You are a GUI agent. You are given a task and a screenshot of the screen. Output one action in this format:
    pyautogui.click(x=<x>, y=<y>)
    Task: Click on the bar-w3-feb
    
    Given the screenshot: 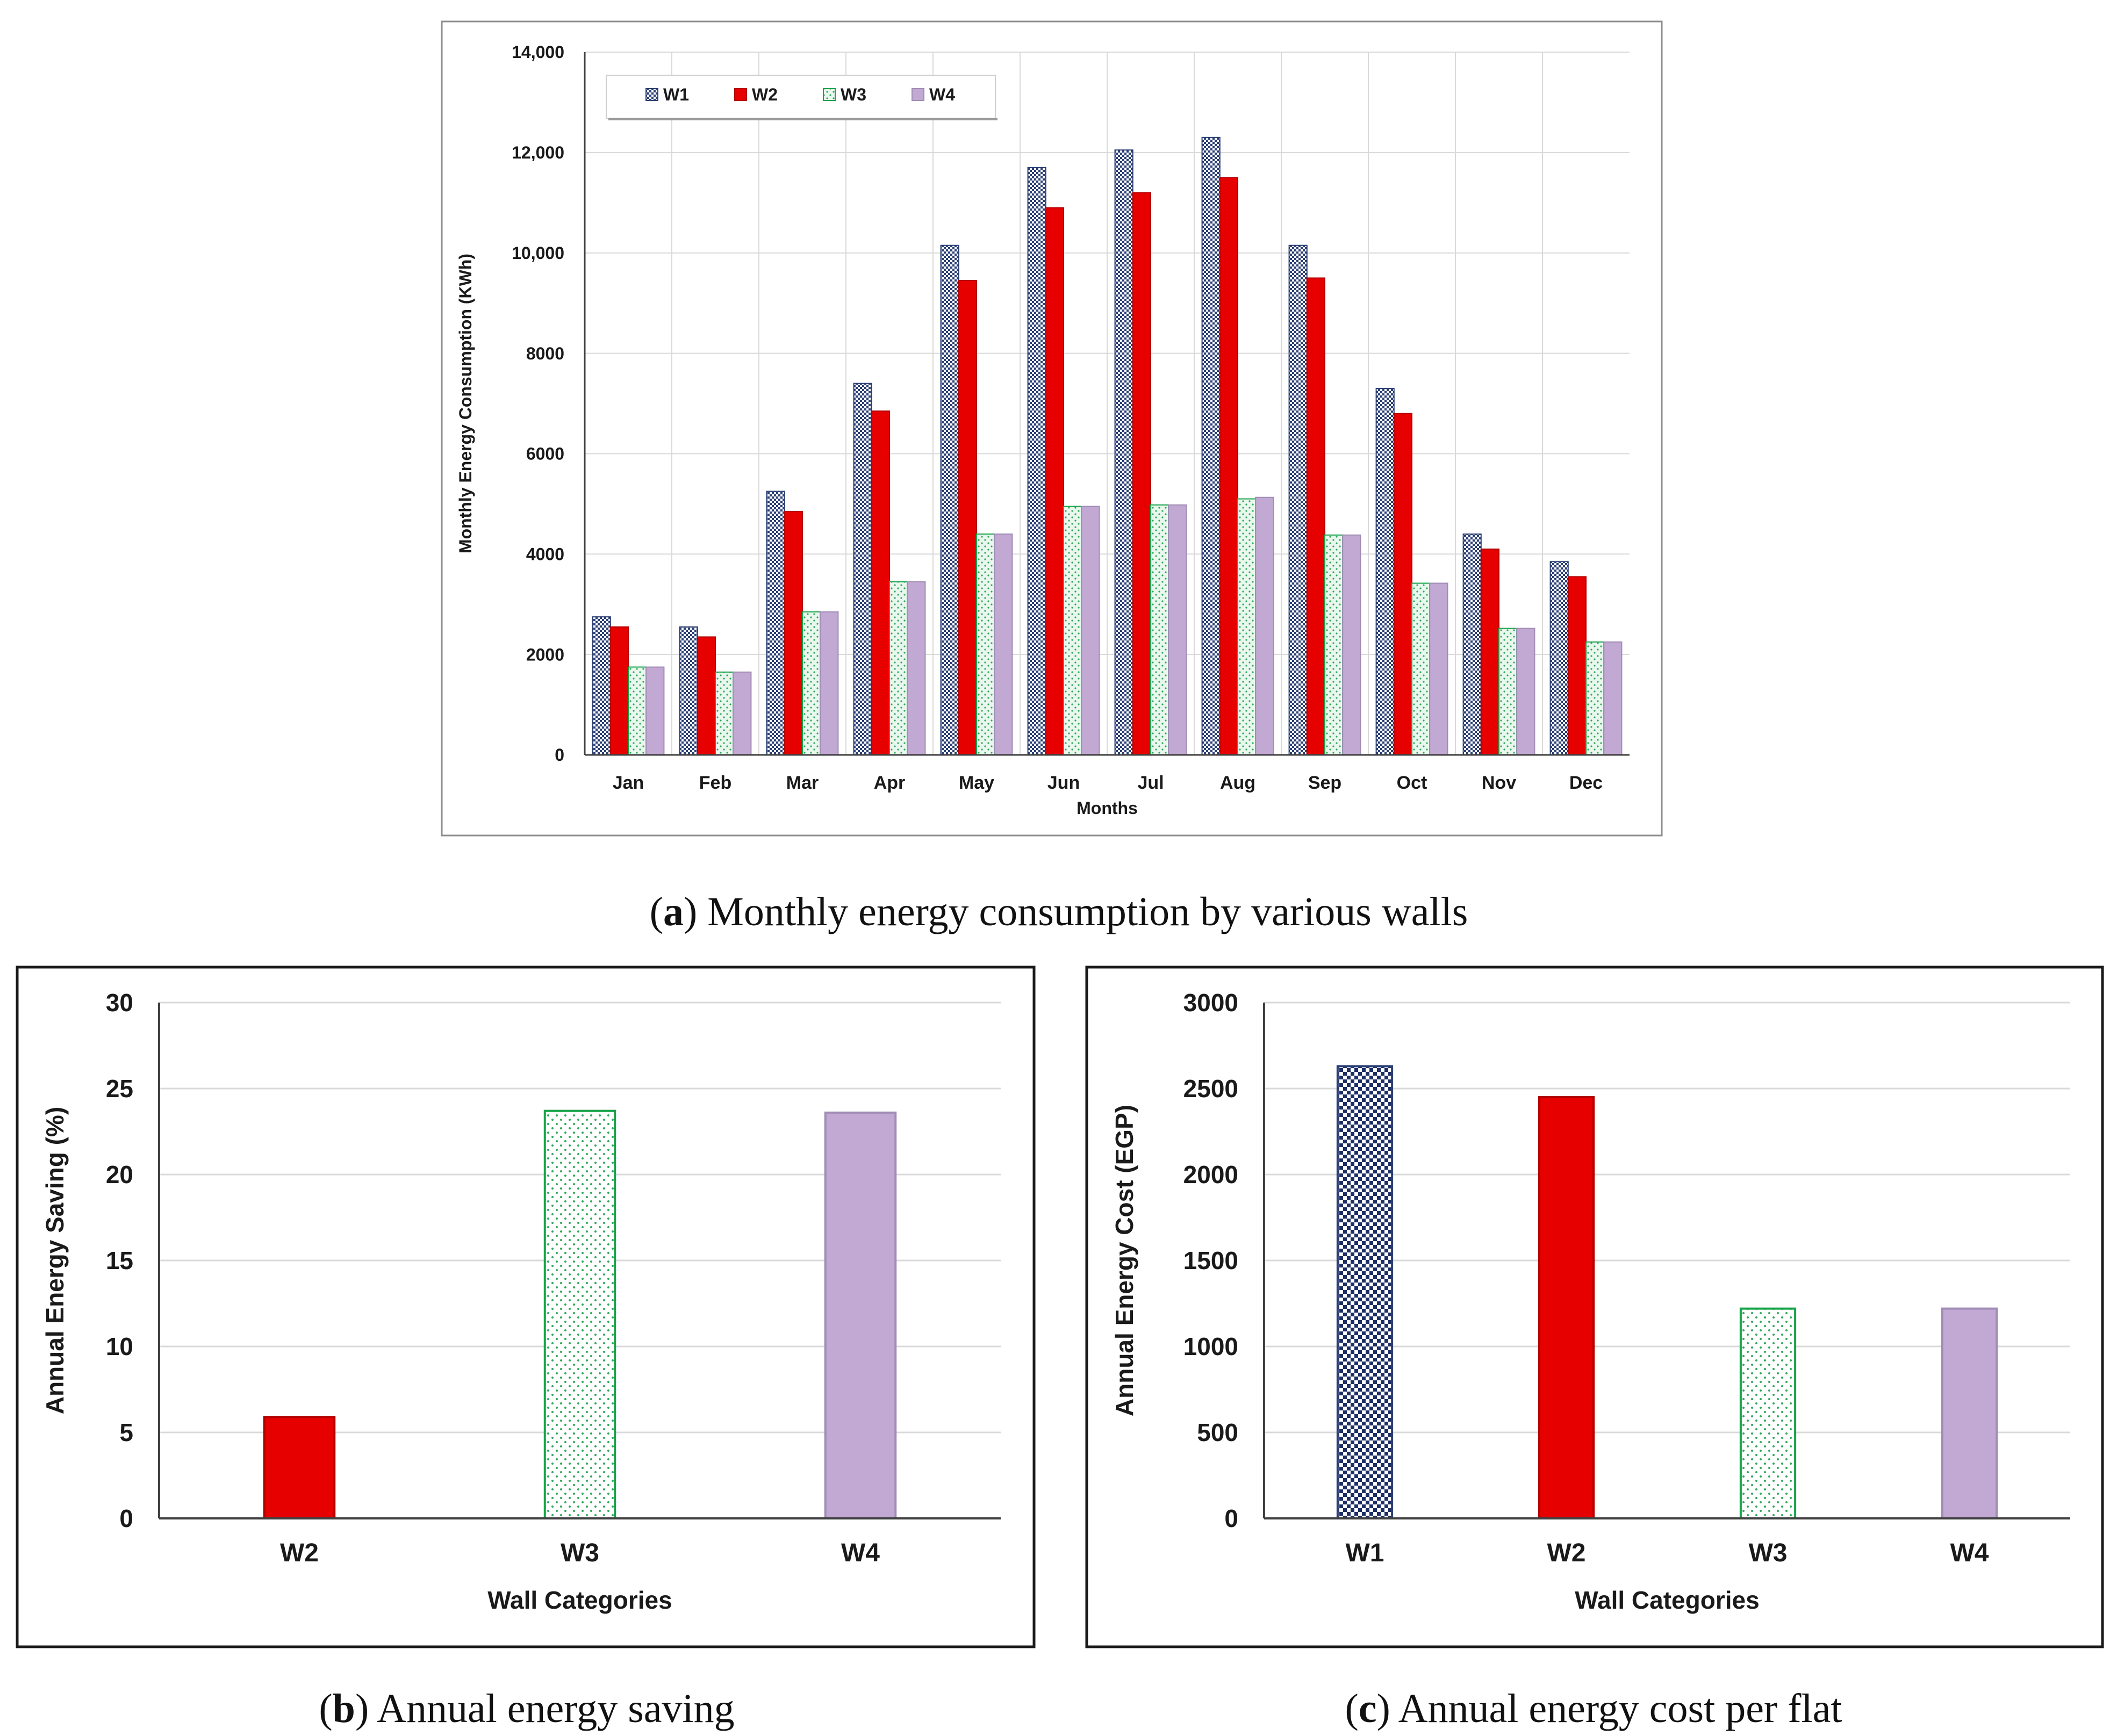 What is the action you would take?
    pyautogui.click(x=724, y=714)
    